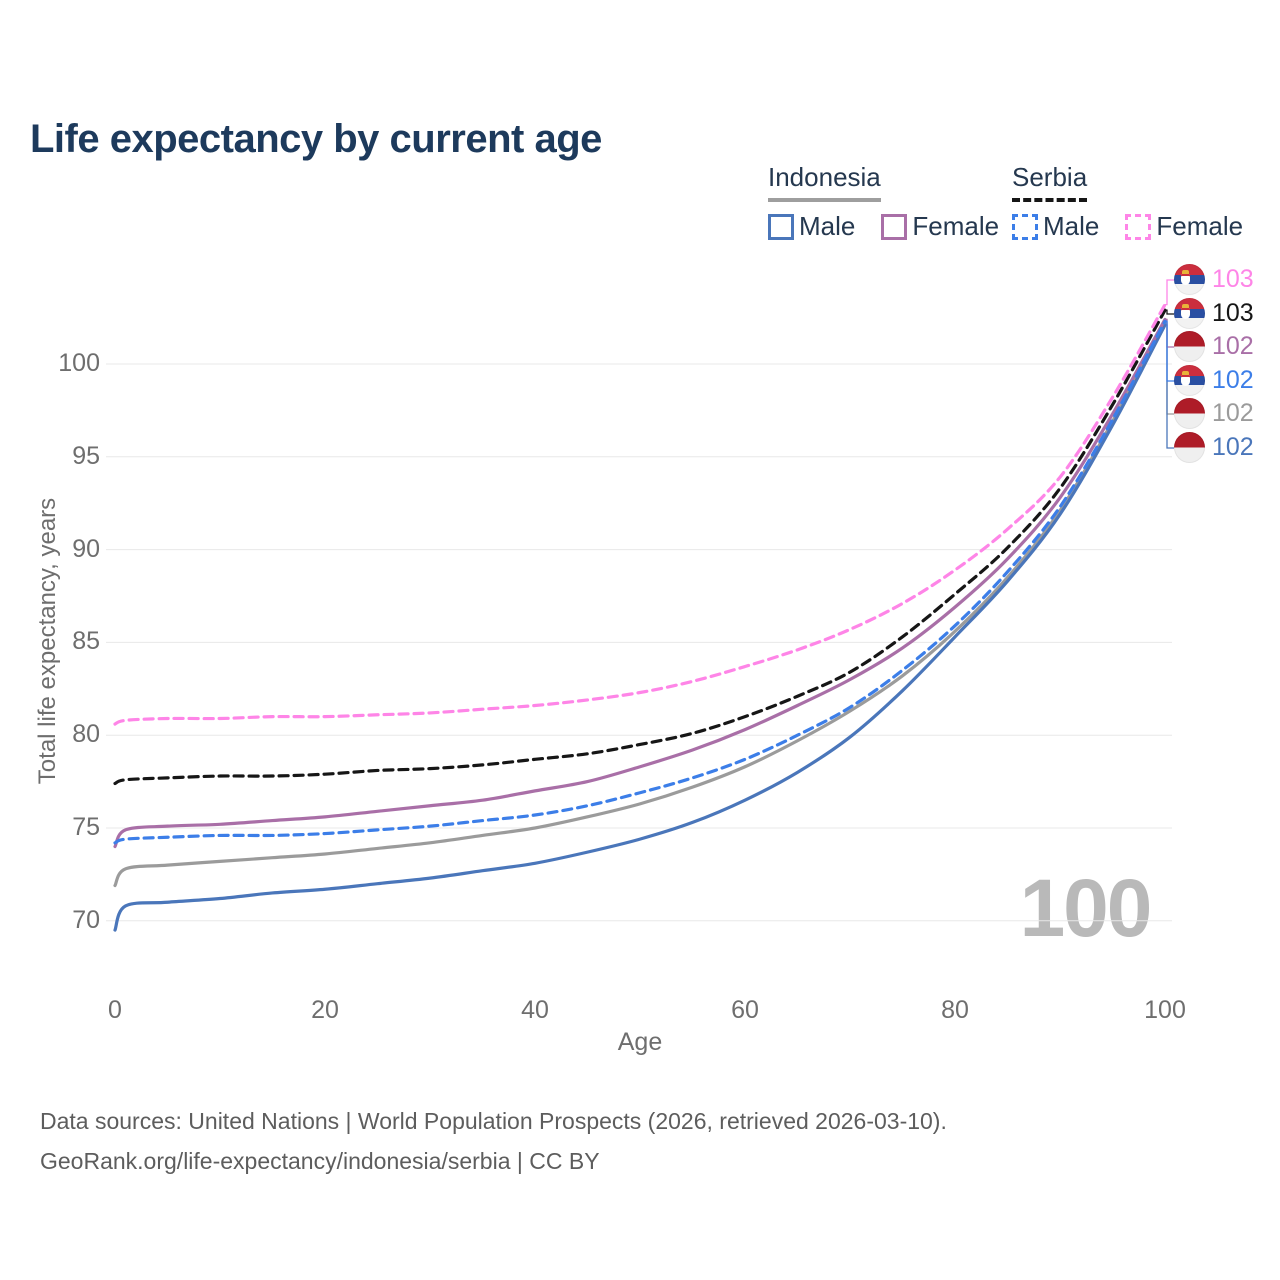 The image size is (1280, 1280). I want to click on hover-age-watermark: 100, so click(1086, 908).